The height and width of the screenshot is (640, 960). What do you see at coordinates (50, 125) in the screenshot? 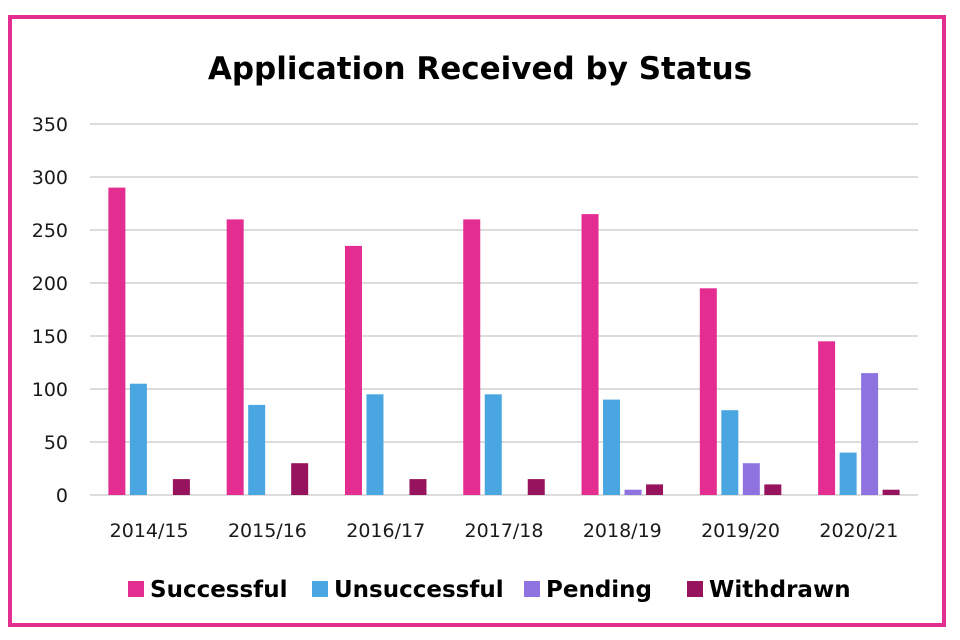
I see `y-tick-label: 350` at bounding box center [50, 125].